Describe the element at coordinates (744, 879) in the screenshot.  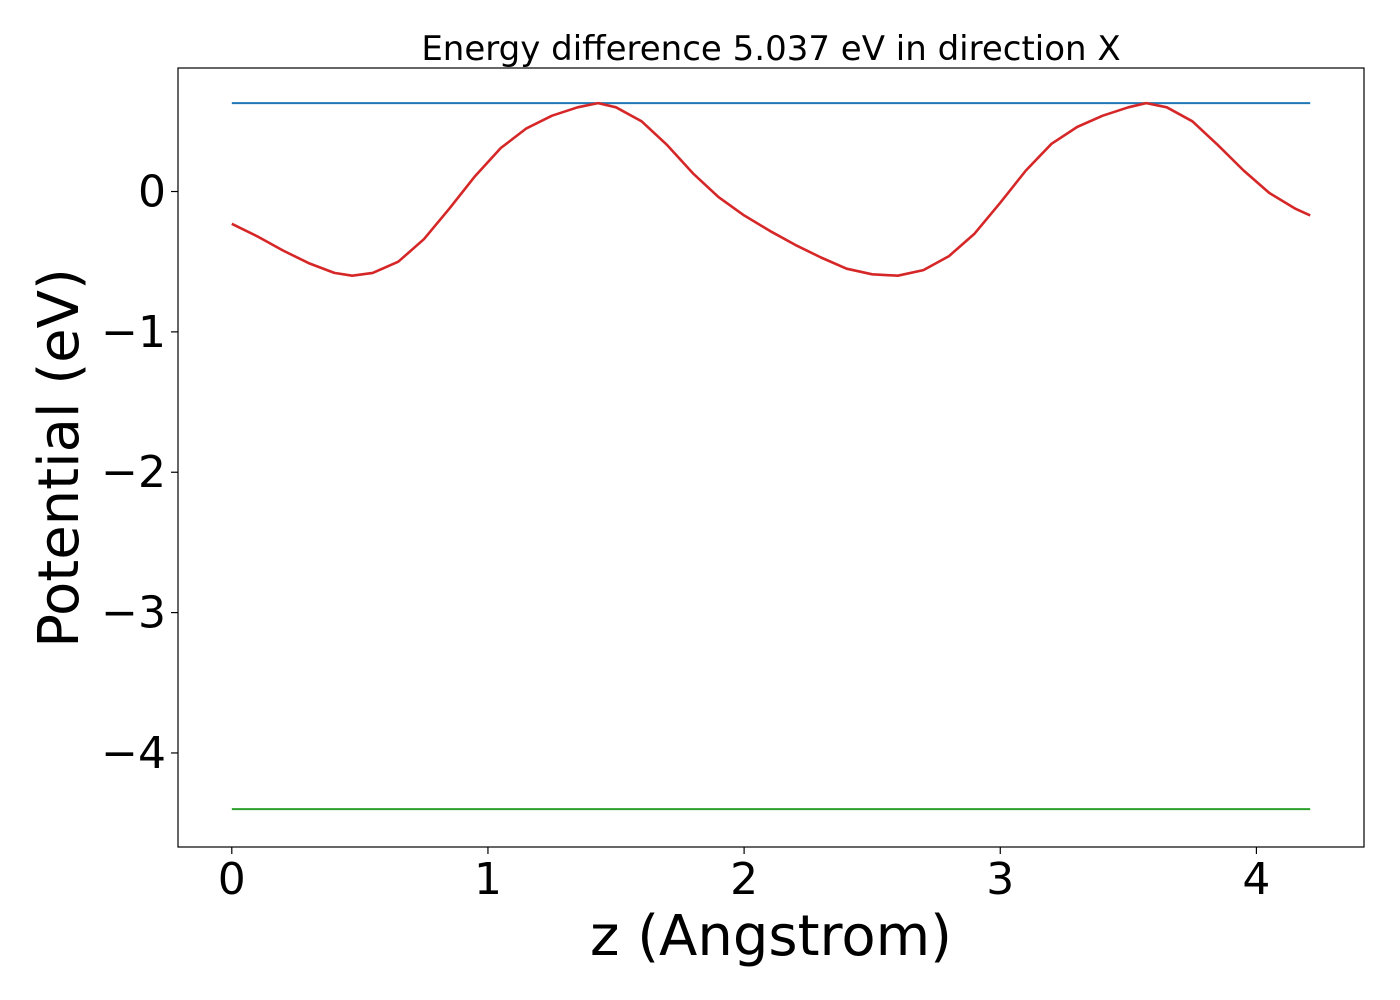
I see `x-tick-label: 2` at that location.